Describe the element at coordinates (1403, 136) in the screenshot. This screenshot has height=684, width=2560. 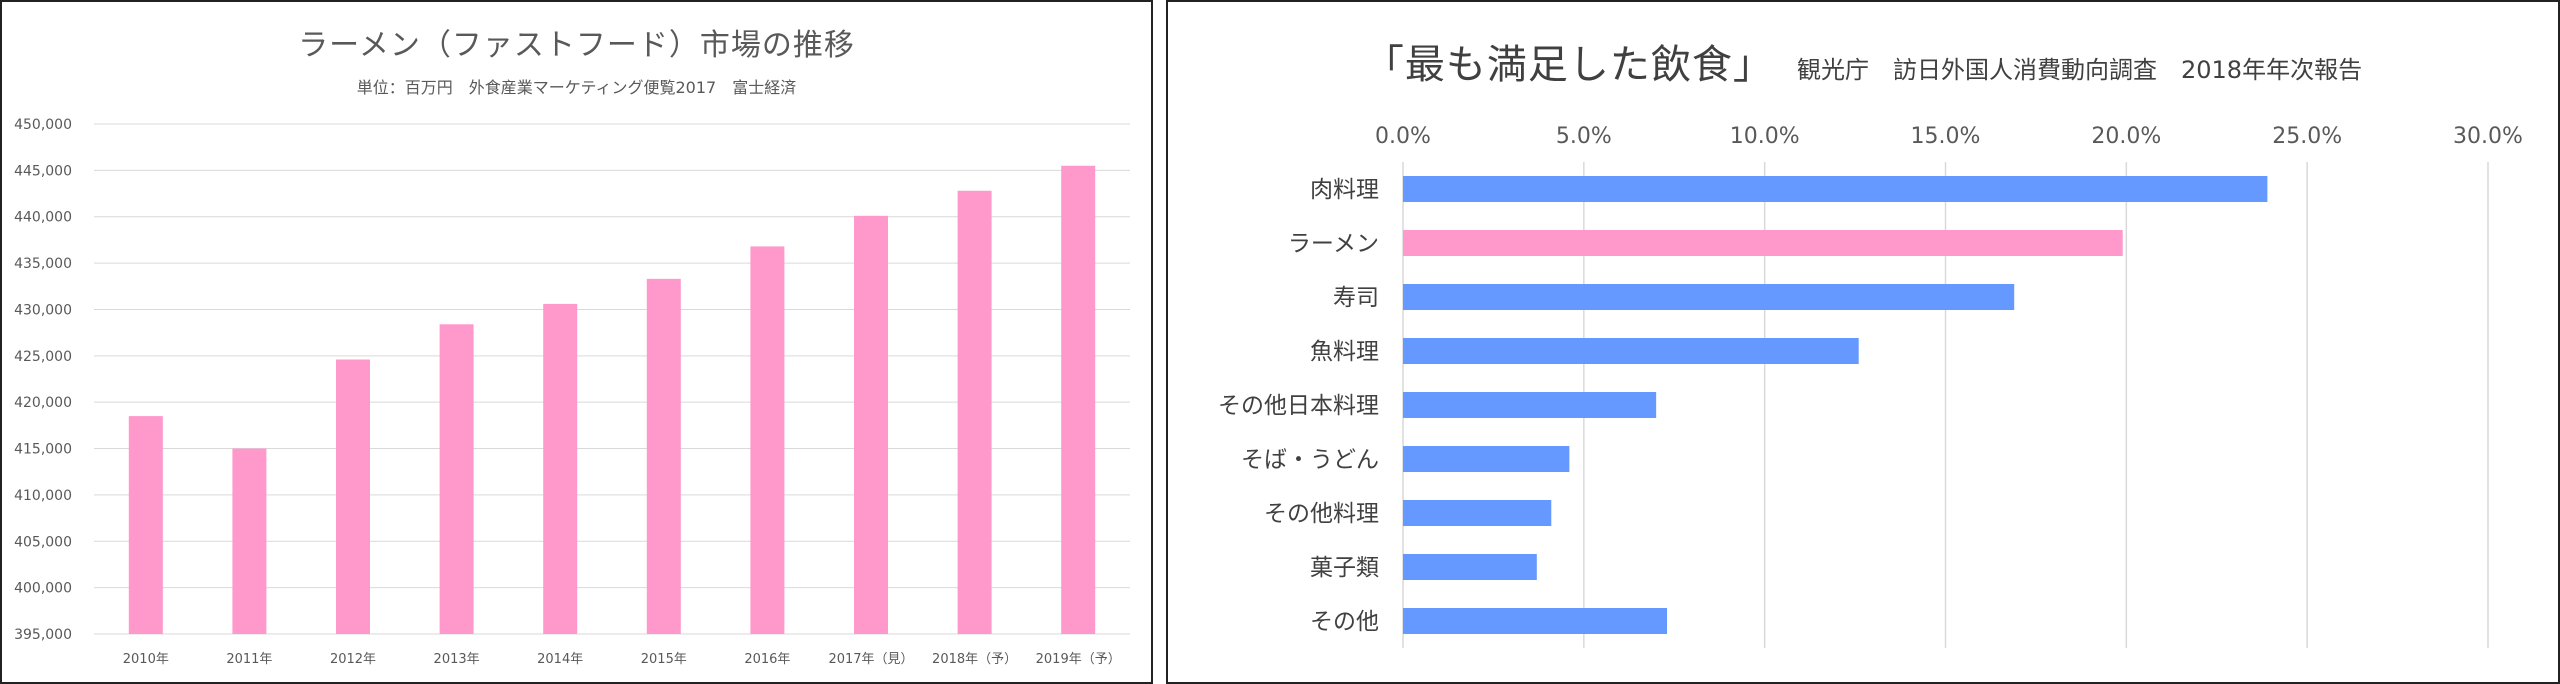
I see `x-tick-label: 0.0%` at that location.